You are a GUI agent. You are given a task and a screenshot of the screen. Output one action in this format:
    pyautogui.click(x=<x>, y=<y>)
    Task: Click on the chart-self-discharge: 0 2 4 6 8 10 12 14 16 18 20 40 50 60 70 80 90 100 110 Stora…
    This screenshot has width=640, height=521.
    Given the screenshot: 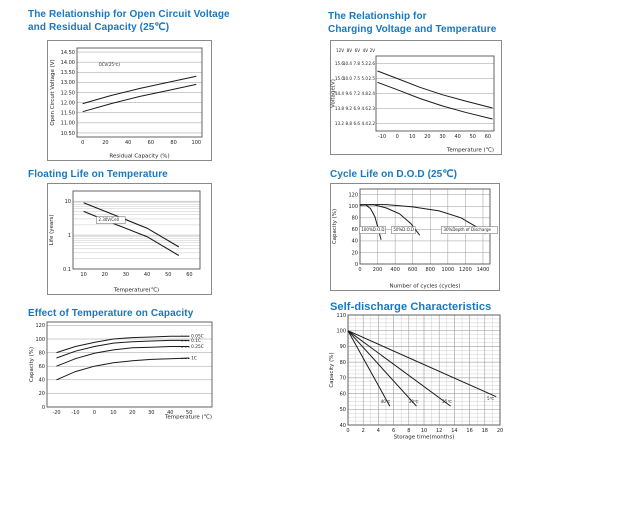 What is the action you would take?
    pyautogui.click(x=416, y=377)
    